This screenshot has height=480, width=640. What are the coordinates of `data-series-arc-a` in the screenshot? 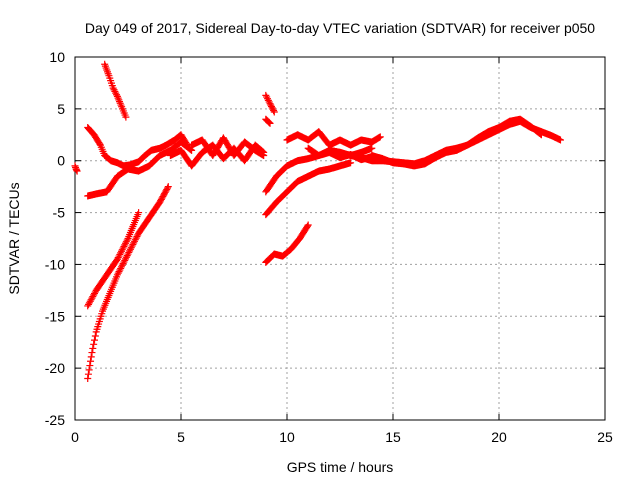 It's located at (76, 168).